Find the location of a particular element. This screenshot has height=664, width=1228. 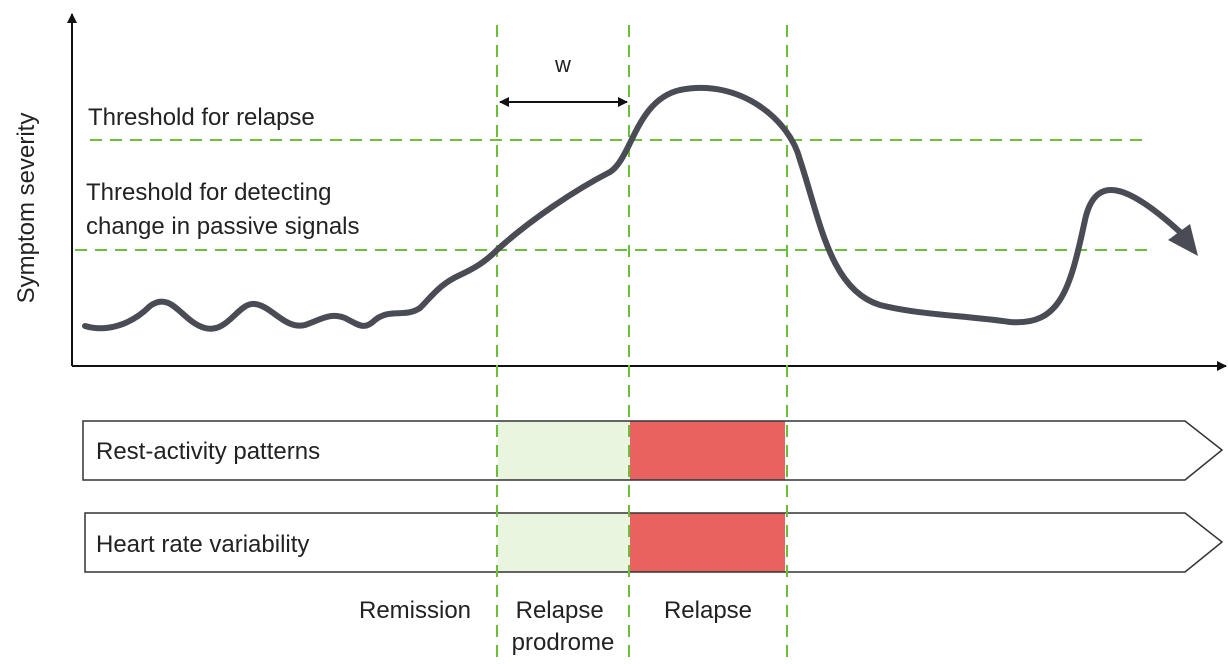

phase-label-line: prodrome is located at coordinates (563, 642).